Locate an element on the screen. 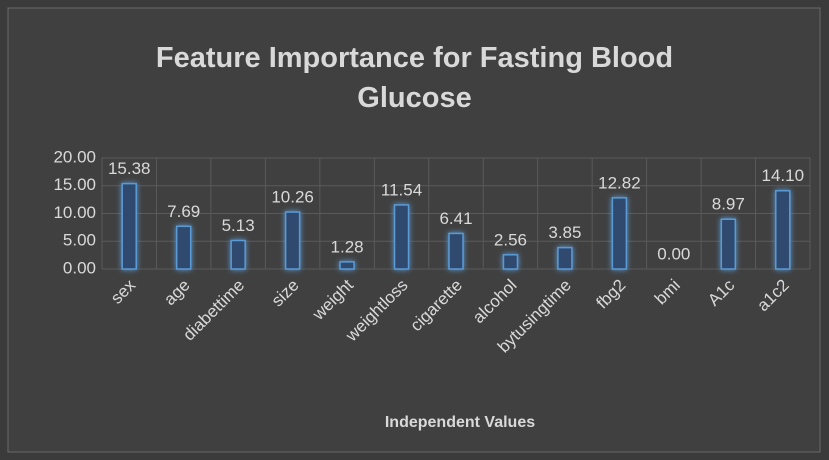 This screenshot has height=460, width=829. data-label: 14.10 is located at coordinates (782, 175).